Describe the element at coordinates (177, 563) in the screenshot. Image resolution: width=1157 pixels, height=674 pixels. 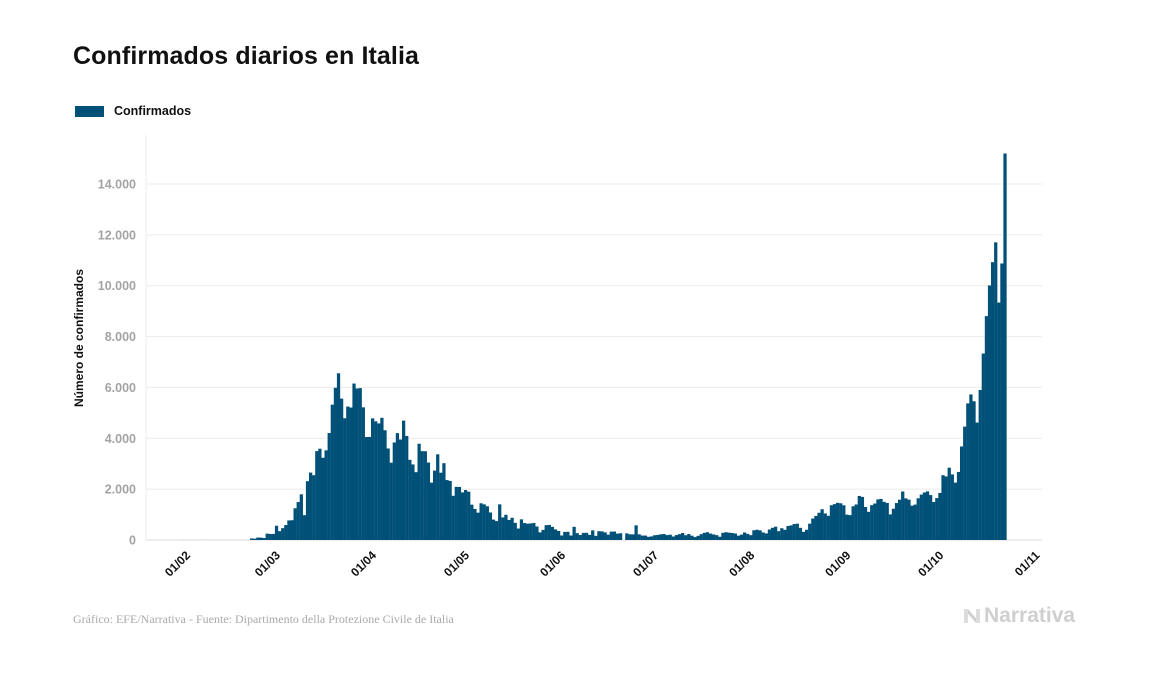
I see `x-tick-label: 01/02` at that location.